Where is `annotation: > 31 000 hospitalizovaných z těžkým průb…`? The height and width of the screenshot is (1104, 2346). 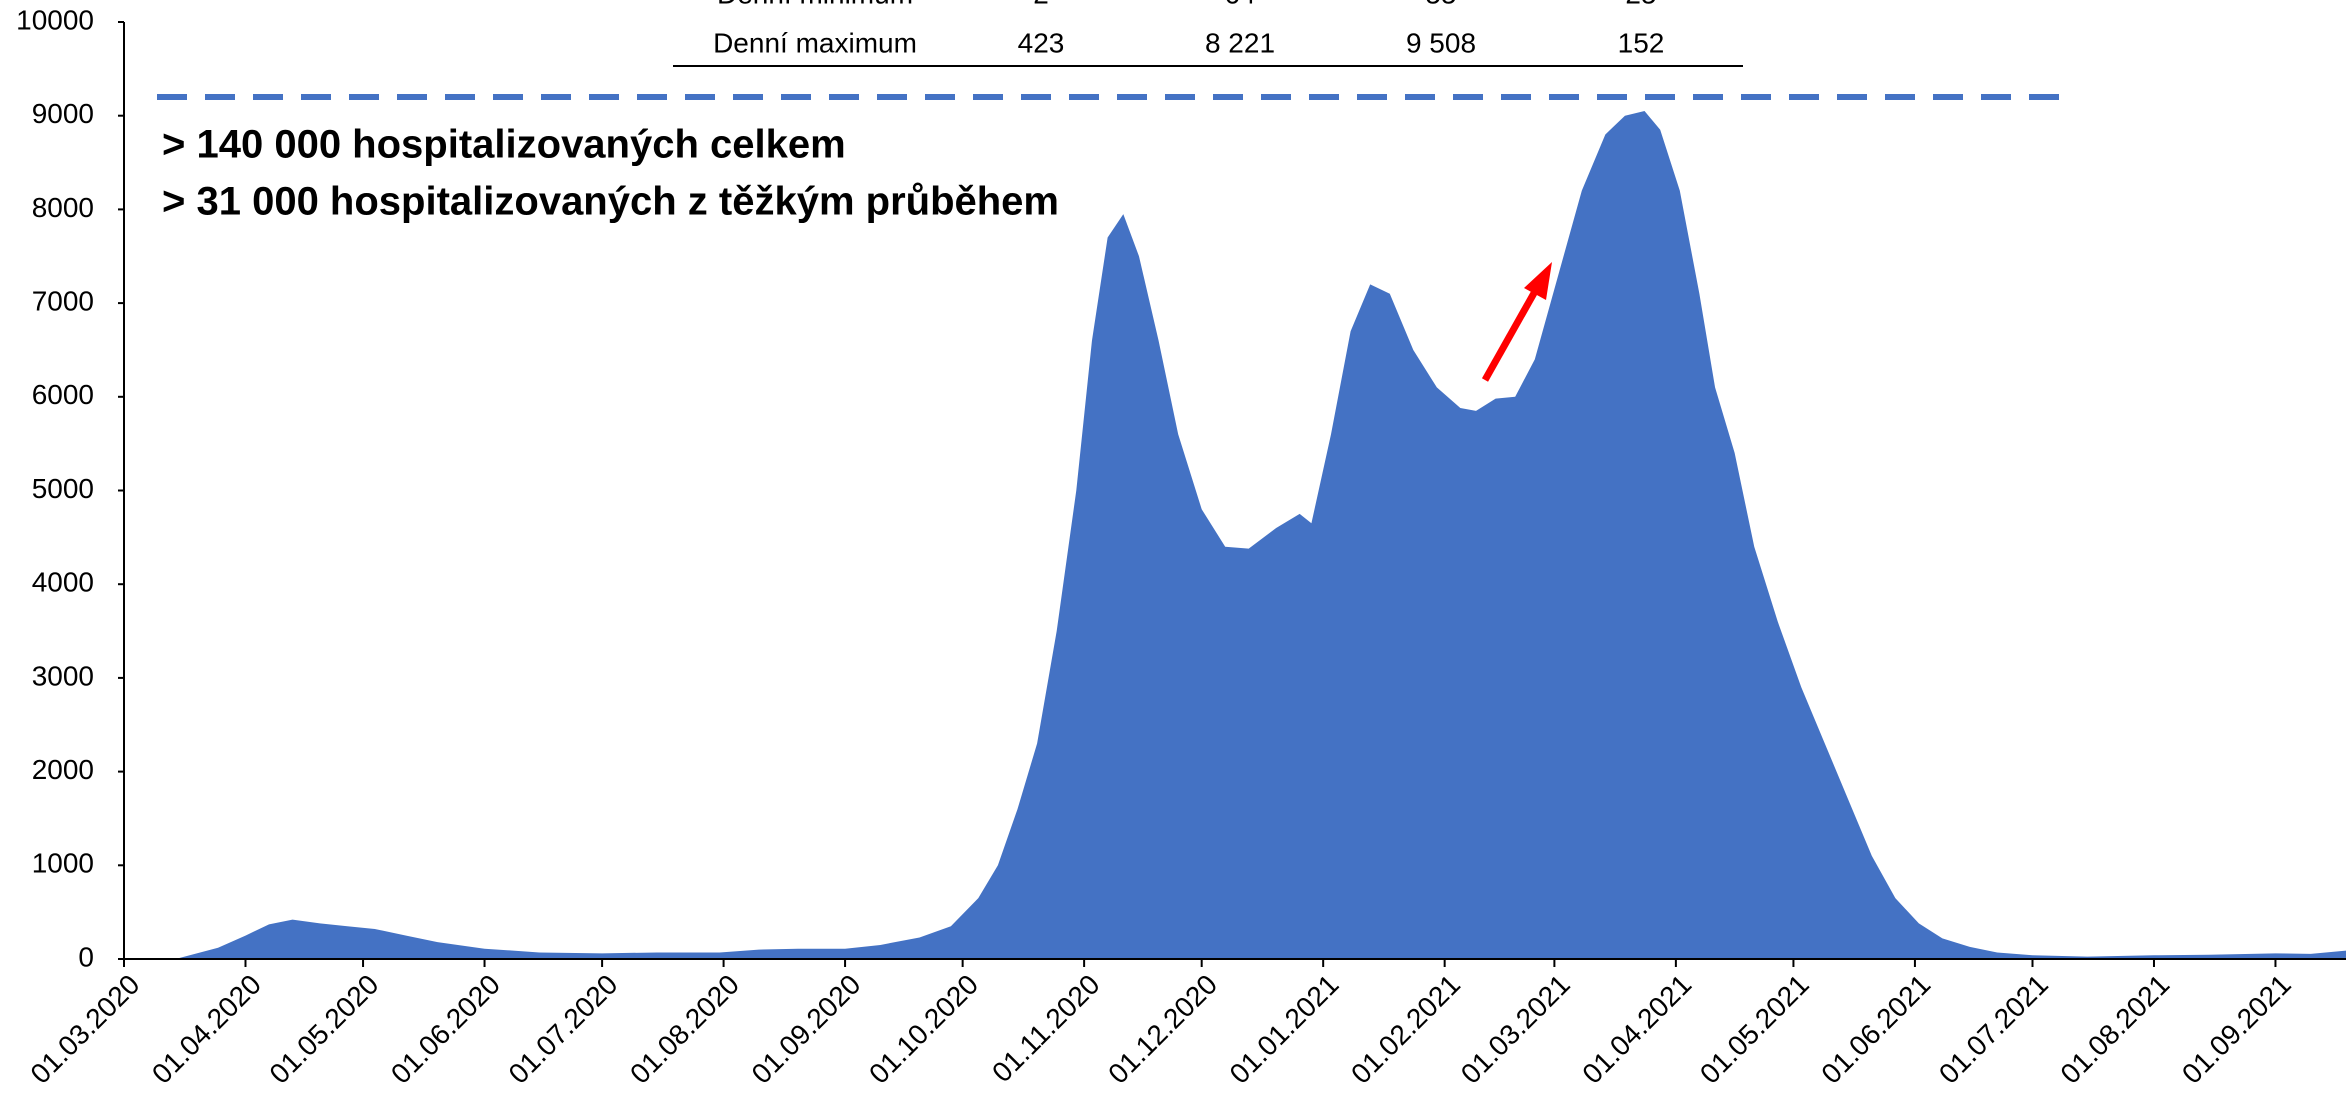
annotation: > 31 000 hospitalizovaných z těžkým průb… is located at coordinates (610, 202).